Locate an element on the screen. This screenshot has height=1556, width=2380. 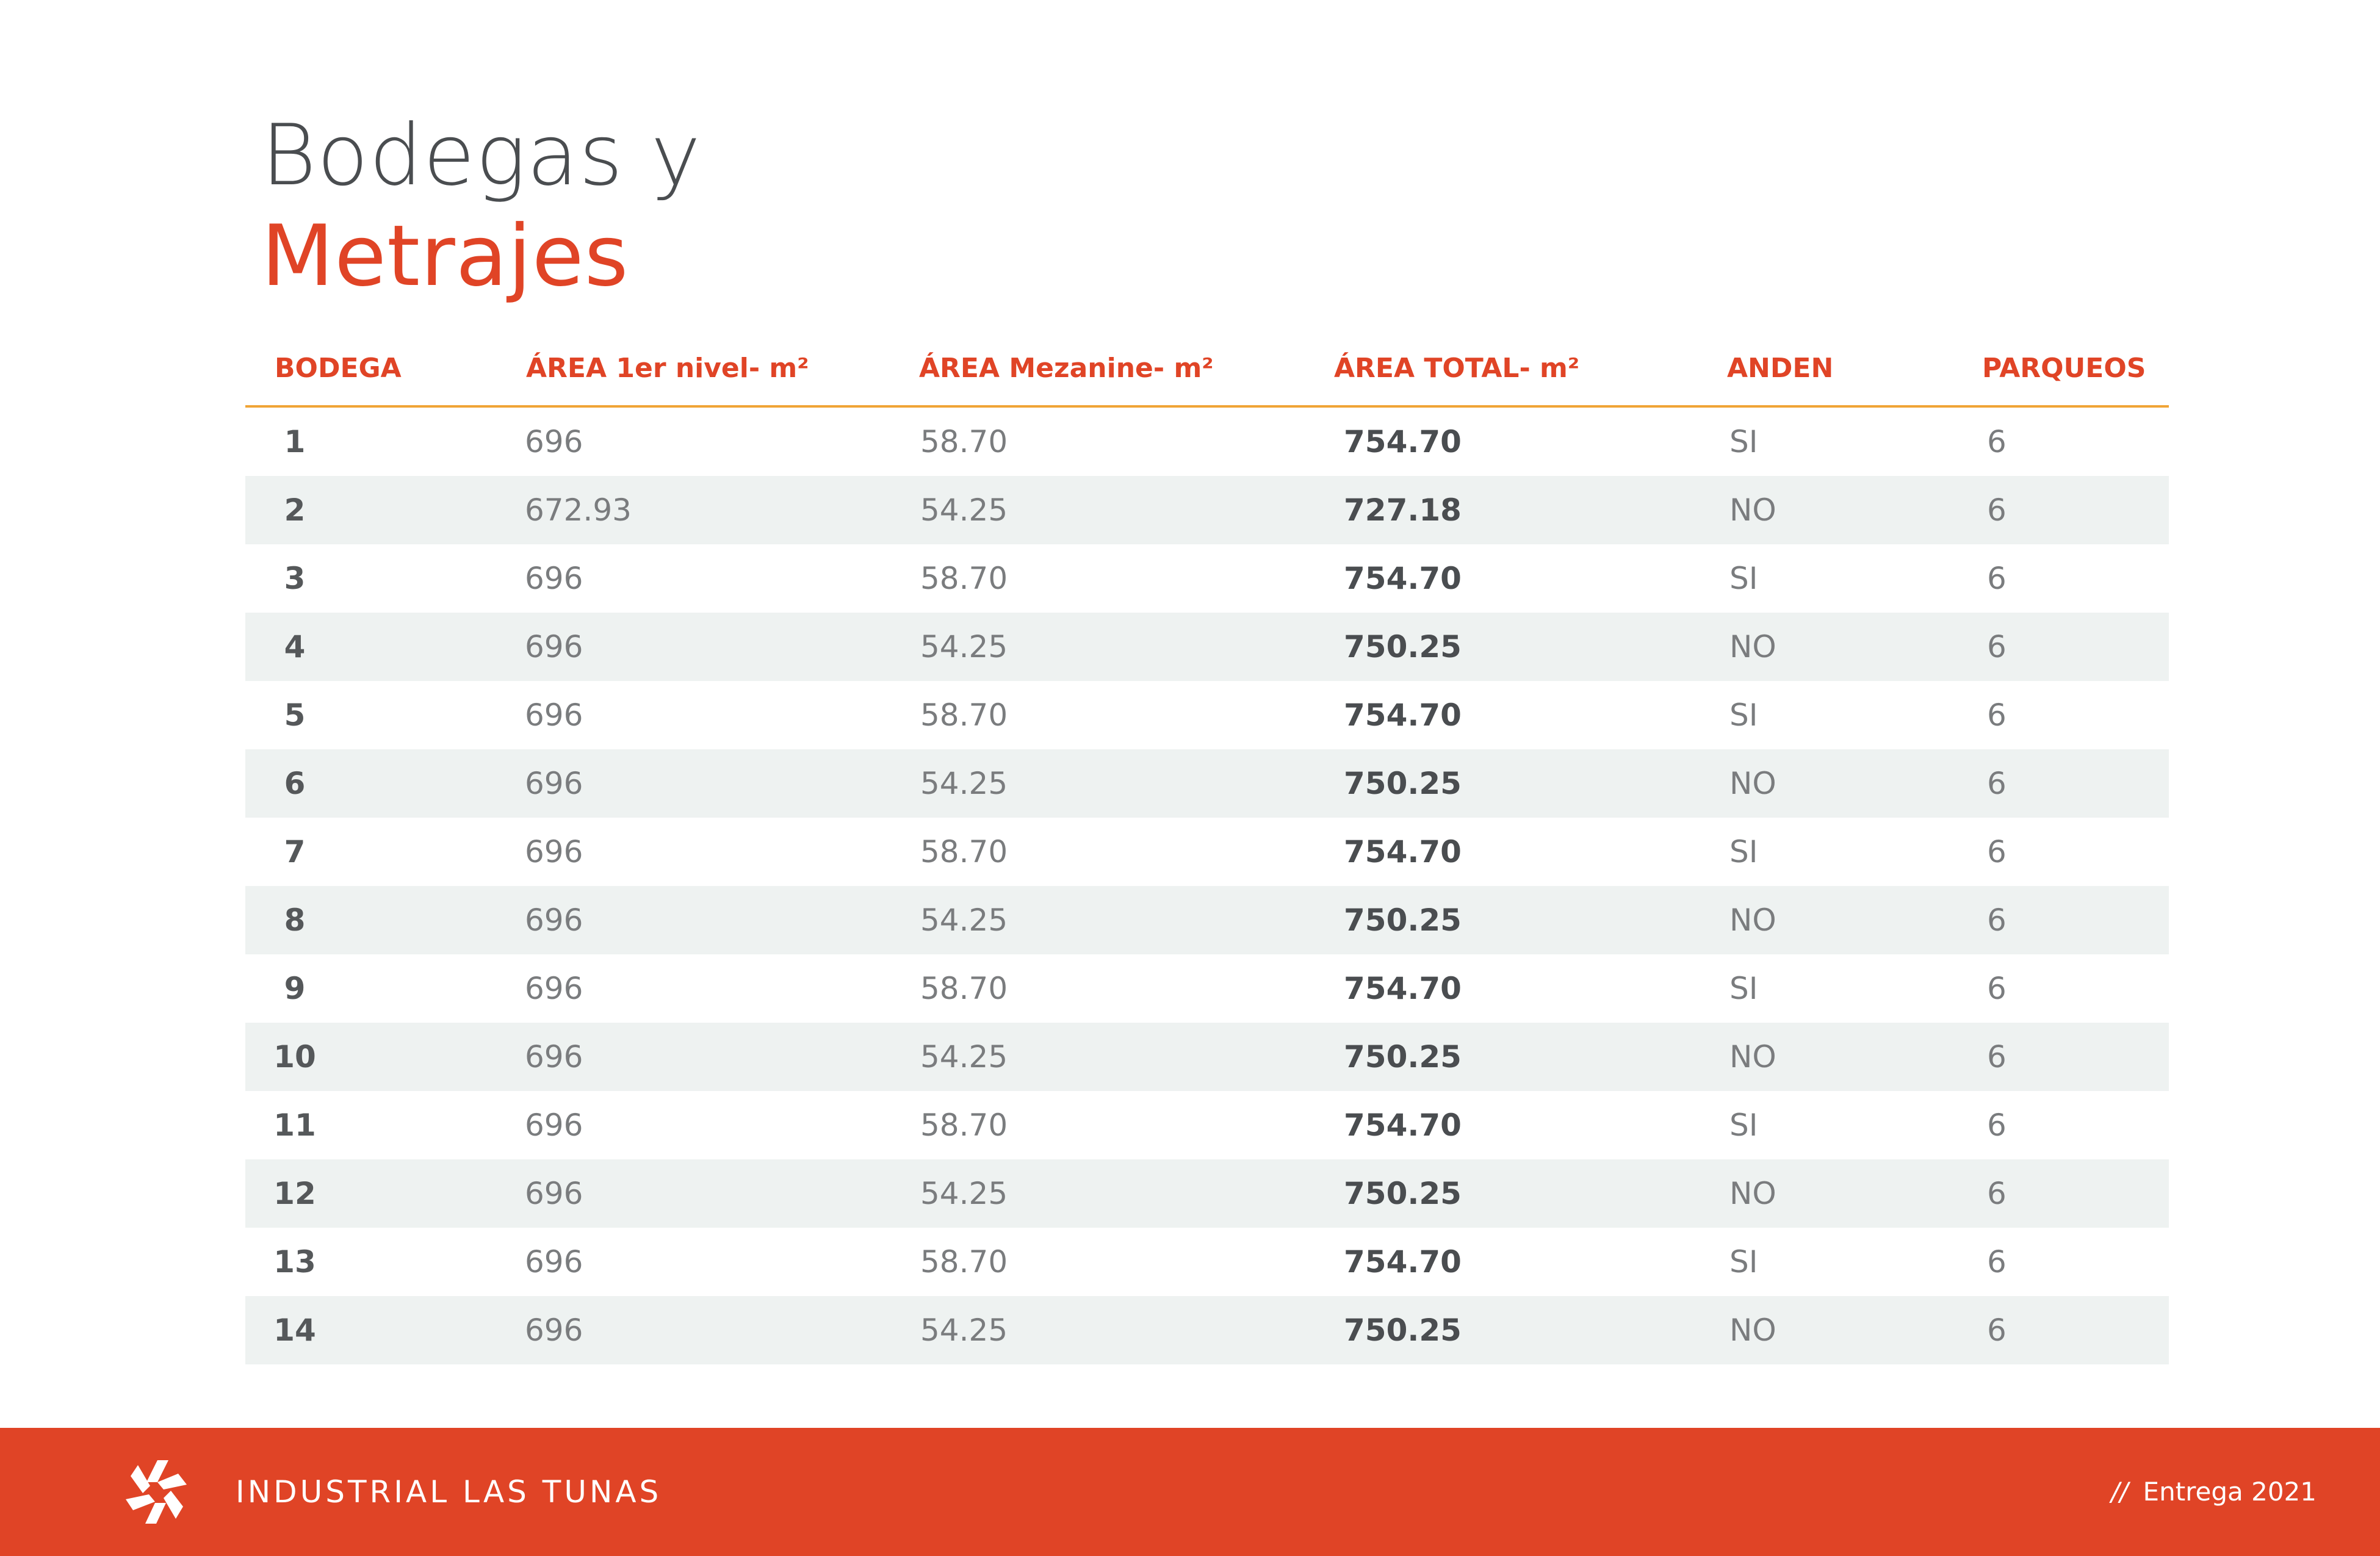
header-area-first-level: ÁREA 1er nivel- m² is located at coordinates (667, 369).